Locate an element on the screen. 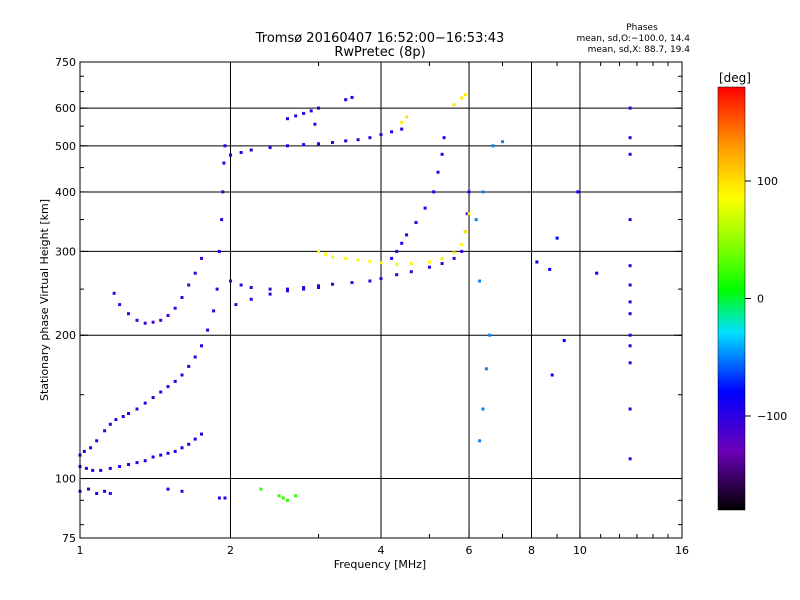 This screenshot has width=800, height=600. colorbar-label: [deg] is located at coordinates (735, 78).